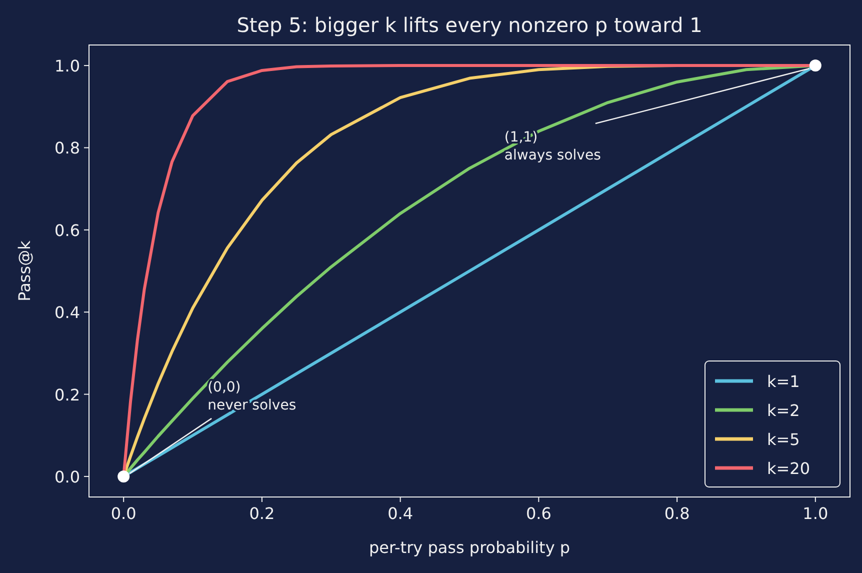 This screenshot has height=573, width=862. I want to click on x-axis-title: per-try pass probability p, so click(469, 547).